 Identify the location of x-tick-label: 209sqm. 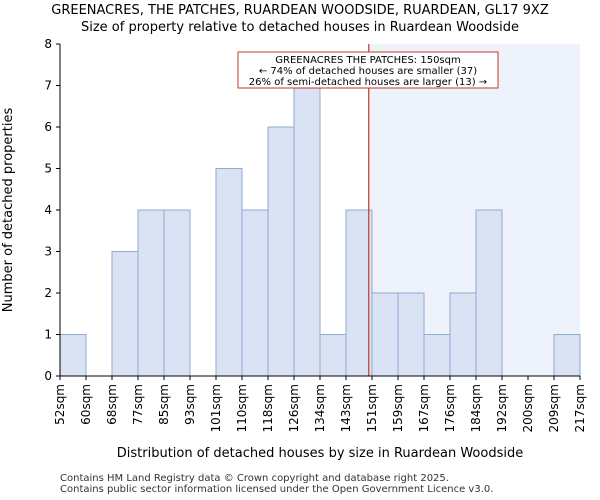
(554, 408).